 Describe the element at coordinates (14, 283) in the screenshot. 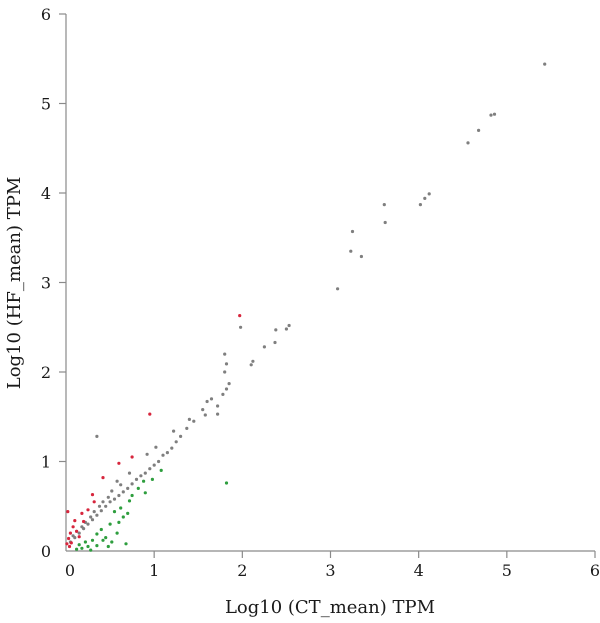

I see `y-axis-title: Log10 (HF_mean) TPM` at that location.